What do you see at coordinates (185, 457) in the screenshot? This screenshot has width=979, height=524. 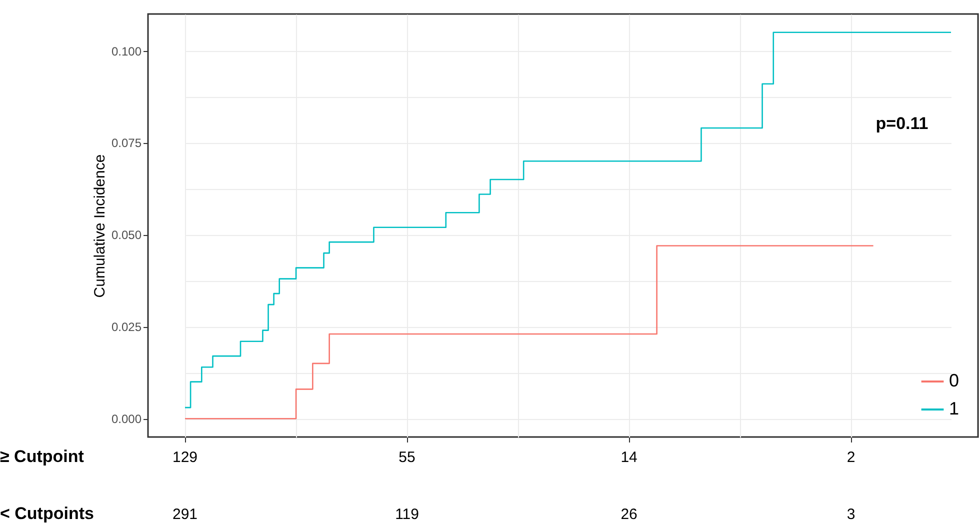 I see `text: 129` at bounding box center [185, 457].